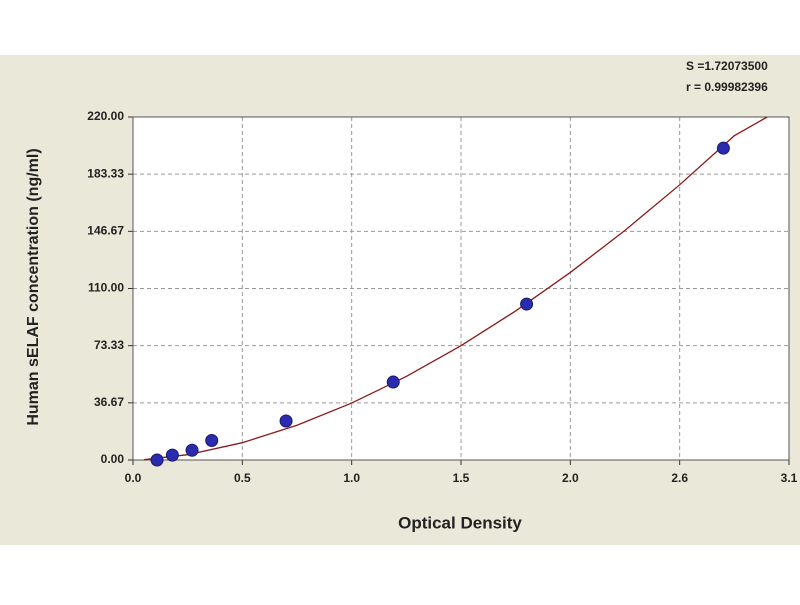 Image resolution: width=800 pixels, height=605 pixels. What do you see at coordinates (109, 345) in the screenshot?
I see `y-tick-label: 73.33` at bounding box center [109, 345].